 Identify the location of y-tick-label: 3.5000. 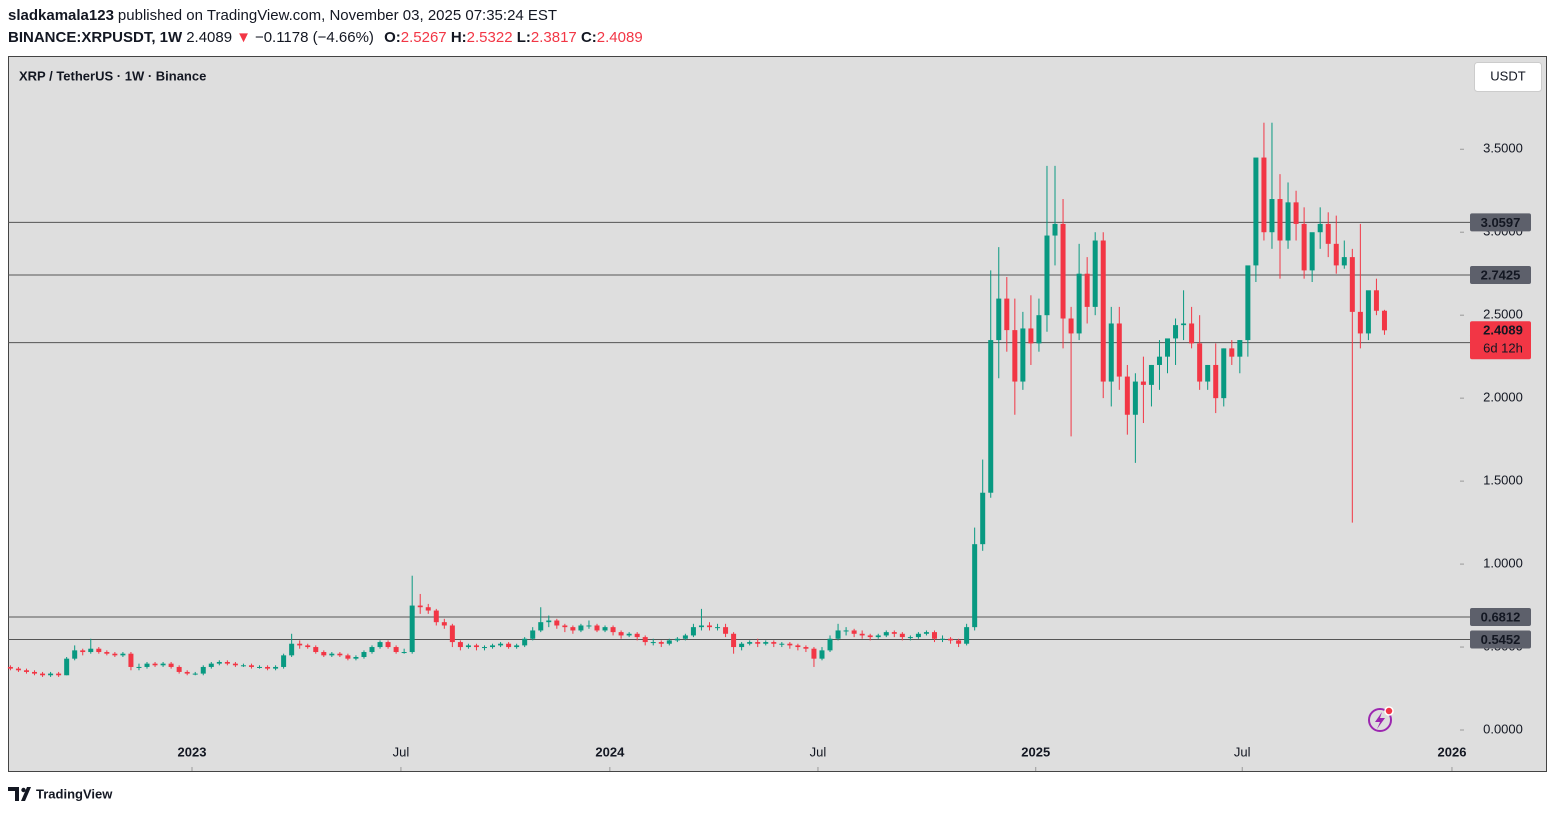
(1503, 148).